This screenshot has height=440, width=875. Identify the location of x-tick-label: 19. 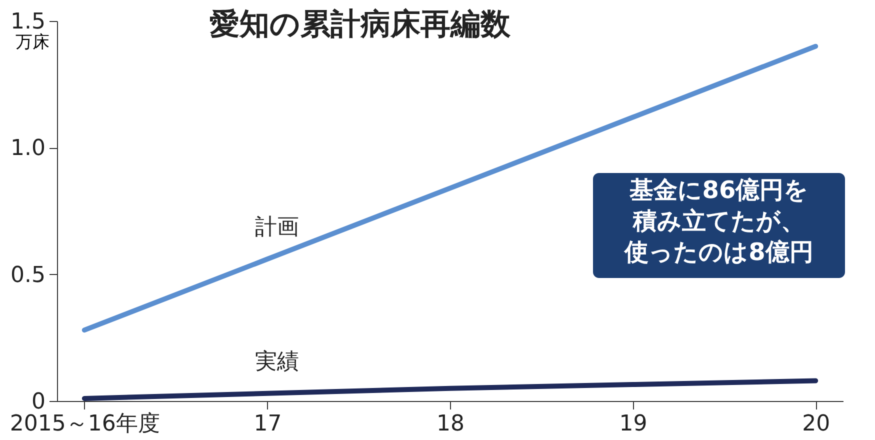
(633, 424).